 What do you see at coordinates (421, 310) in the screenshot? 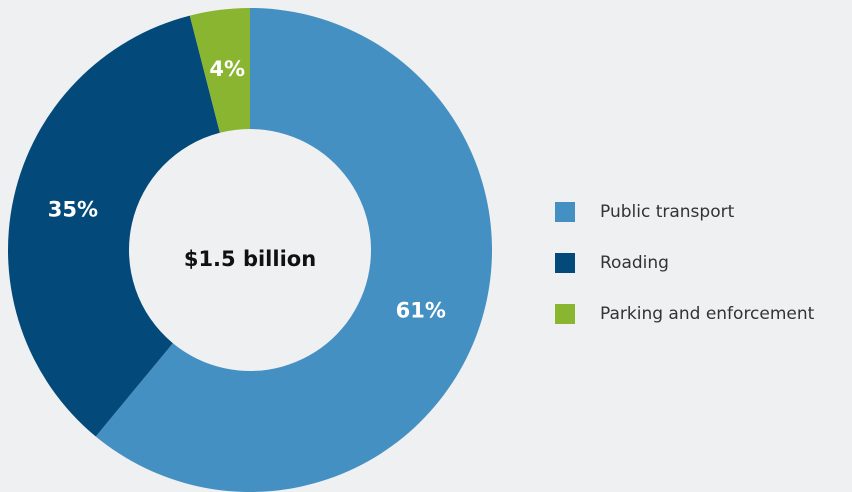
I see `slice-label: 61%` at bounding box center [421, 310].